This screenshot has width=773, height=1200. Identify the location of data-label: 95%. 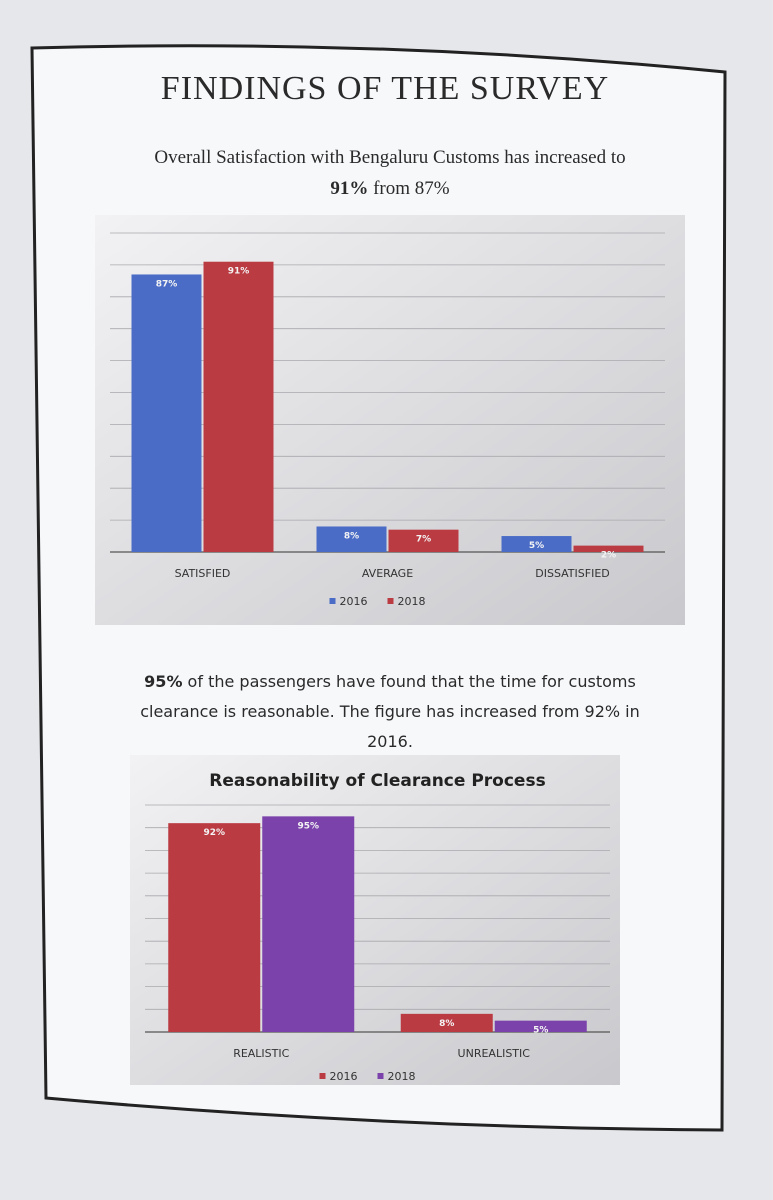
(308, 826).